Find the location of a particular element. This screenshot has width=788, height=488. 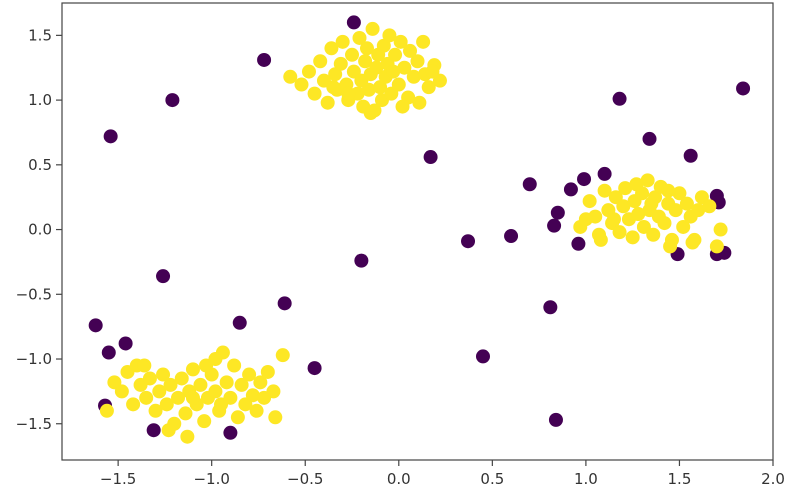

x-tick-label: 1.5 is located at coordinates (680, 479).